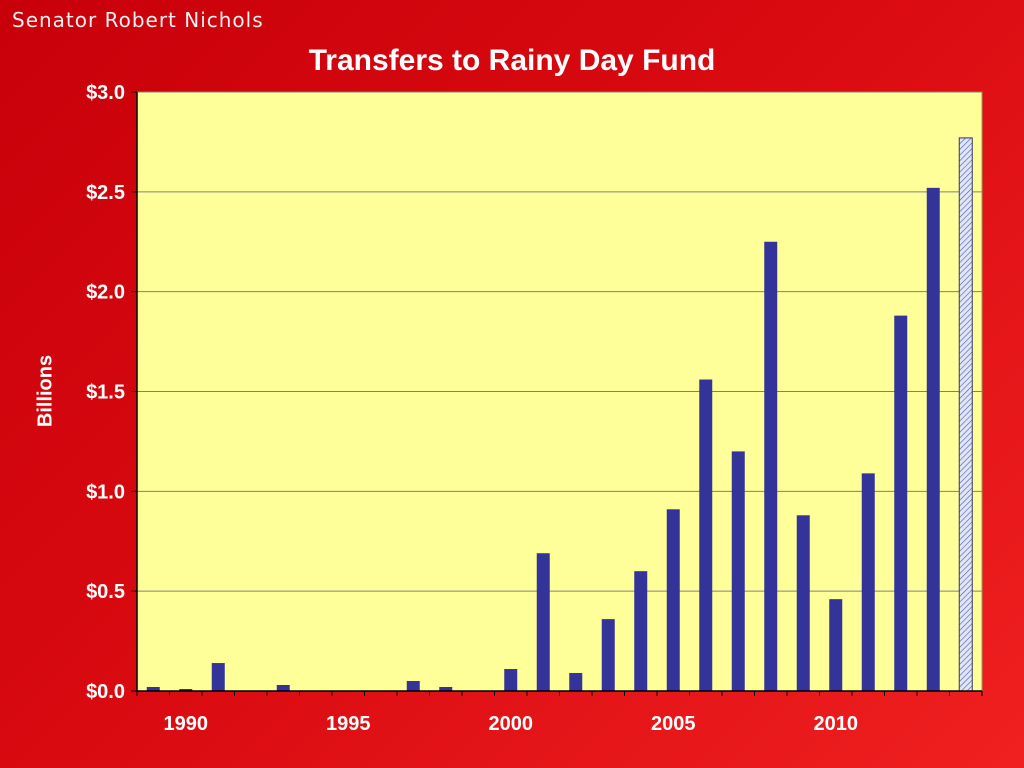 Image resolution: width=1024 pixels, height=768 pixels. Describe the element at coordinates (138, 20) in the screenshot. I see `presenter-name: Senator Robert Nichols` at that location.